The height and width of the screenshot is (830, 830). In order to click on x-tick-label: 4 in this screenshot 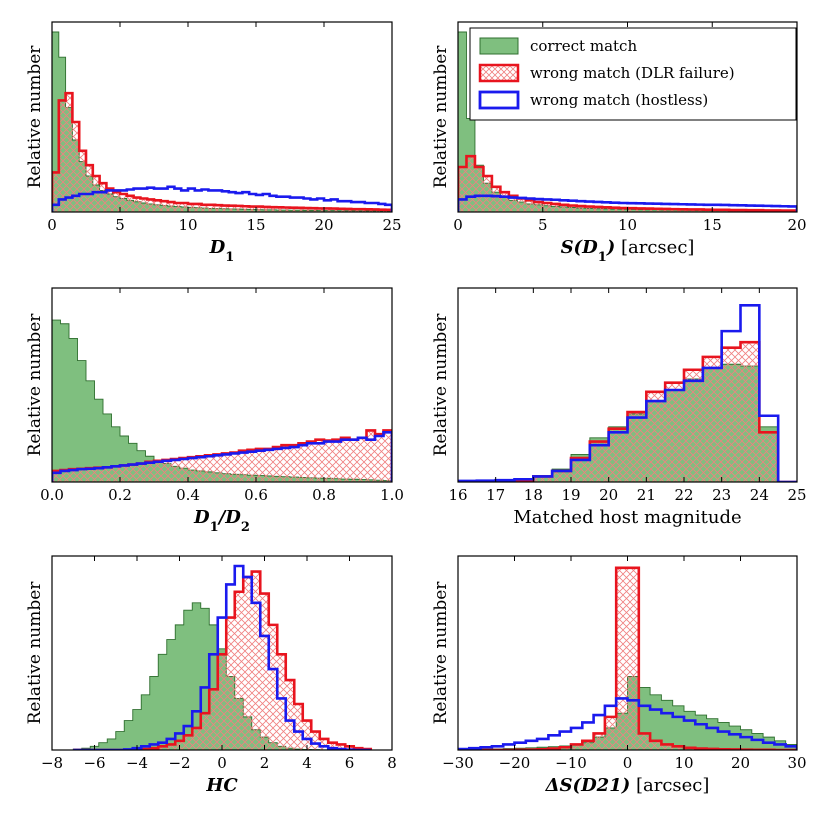, I will do `click(307, 763)`.